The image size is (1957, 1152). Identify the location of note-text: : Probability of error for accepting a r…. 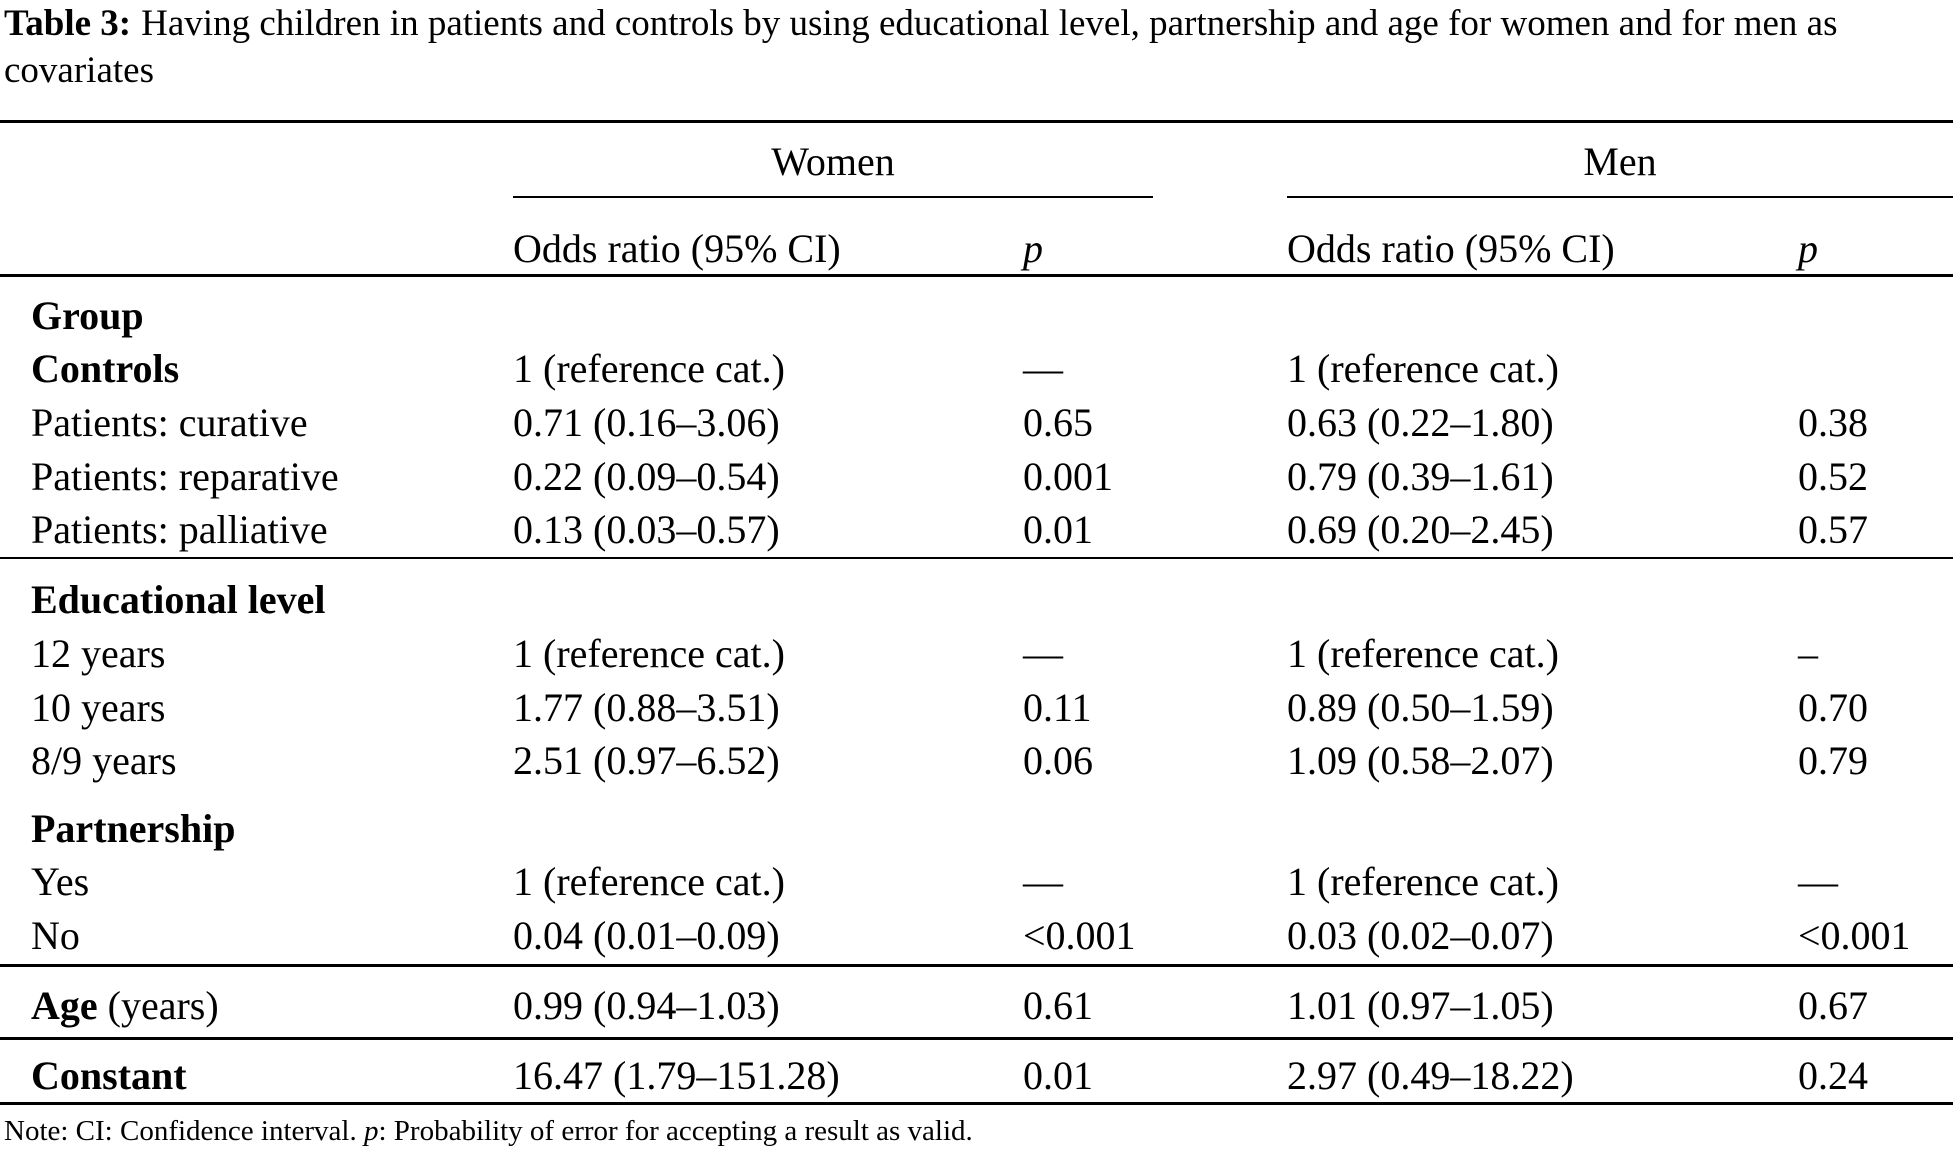
(675, 1131).